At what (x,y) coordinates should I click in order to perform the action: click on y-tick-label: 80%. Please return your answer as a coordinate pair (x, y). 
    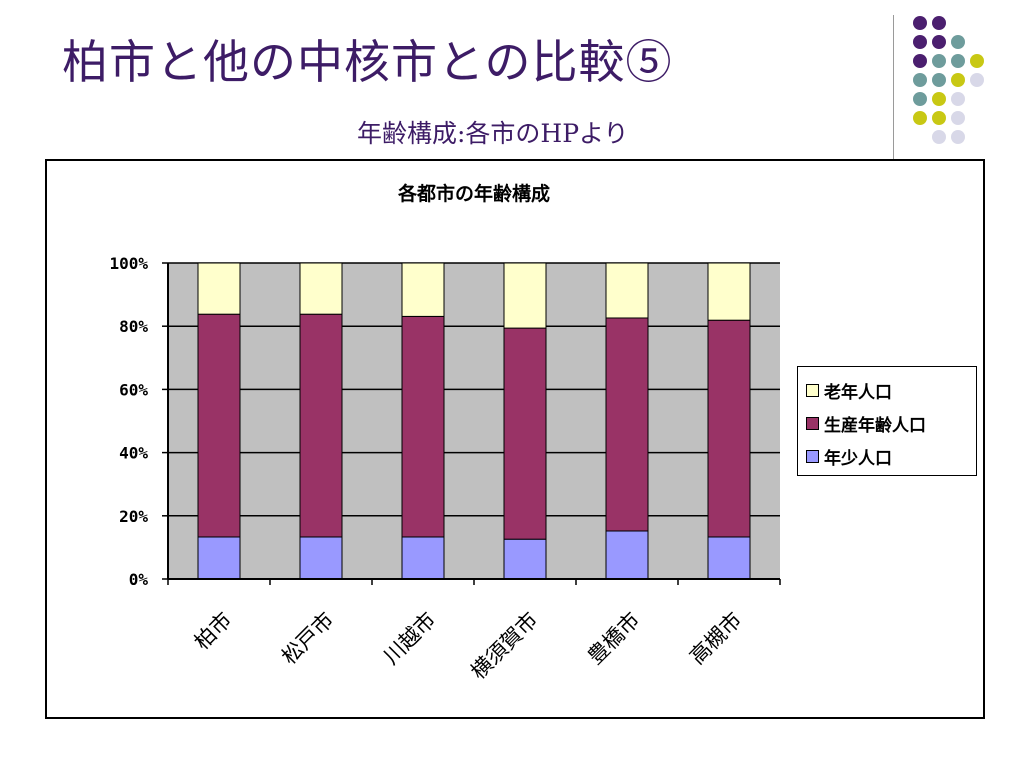
    Looking at the image, I should click on (133, 326).